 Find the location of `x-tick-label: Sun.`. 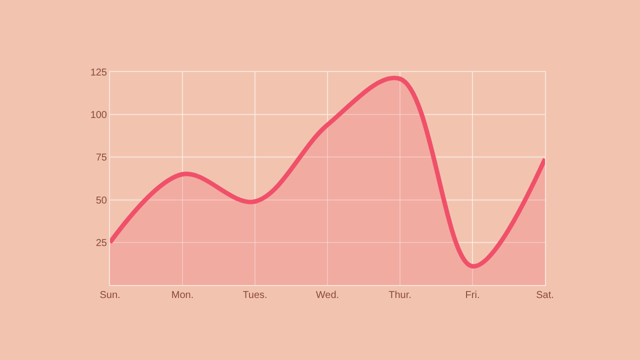

x-tick-label: Sun. is located at coordinates (110, 295).